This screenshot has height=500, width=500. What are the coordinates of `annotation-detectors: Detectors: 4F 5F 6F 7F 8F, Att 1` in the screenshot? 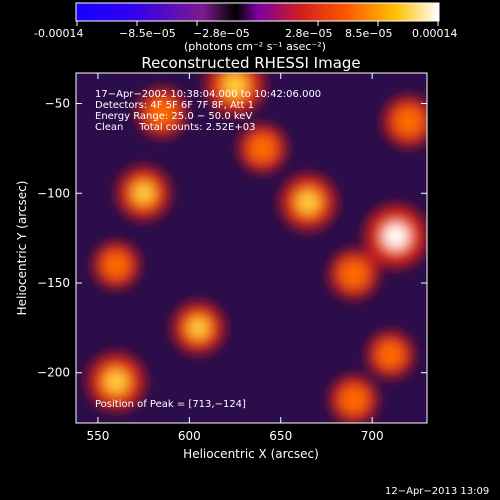 It's located at (174, 105).